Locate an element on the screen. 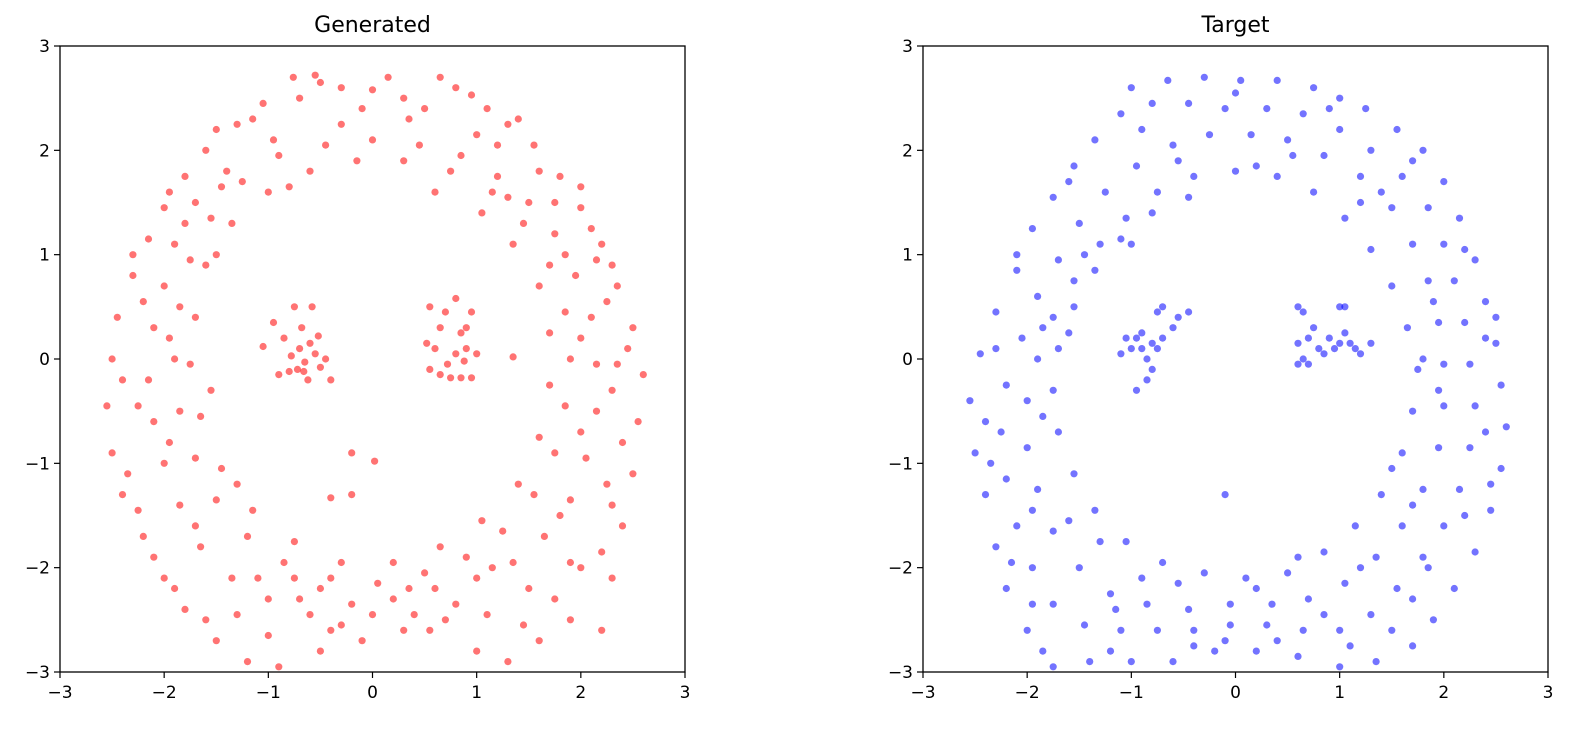 Image resolution: width=1595 pixels, height=732 pixels. y-tick-label: −3 is located at coordinates (37, 673).